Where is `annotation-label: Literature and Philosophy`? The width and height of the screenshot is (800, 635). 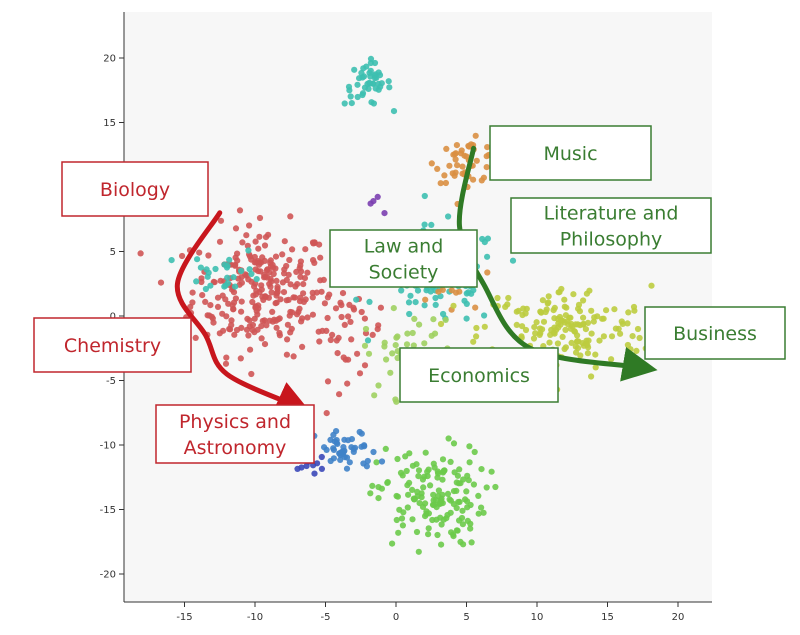 annotation-label: Literature and Philosophy is located at coordinates (611, 227).